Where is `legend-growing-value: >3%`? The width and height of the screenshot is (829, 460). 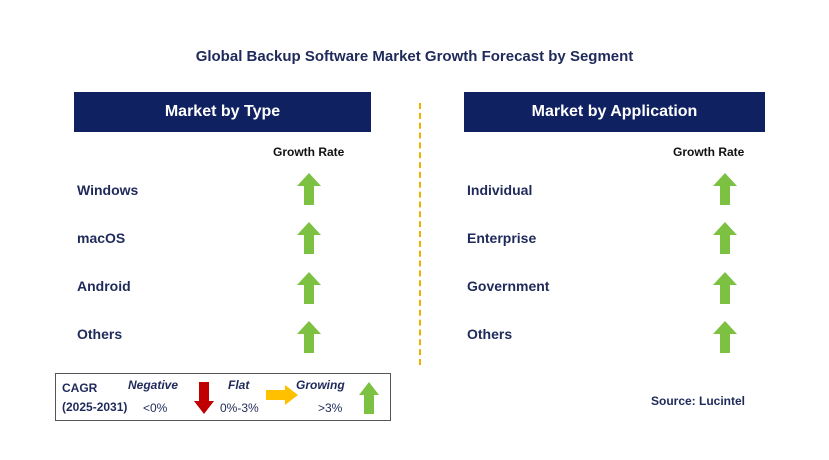
legend-growing-value: >3% is located at coordinates (330, 408).